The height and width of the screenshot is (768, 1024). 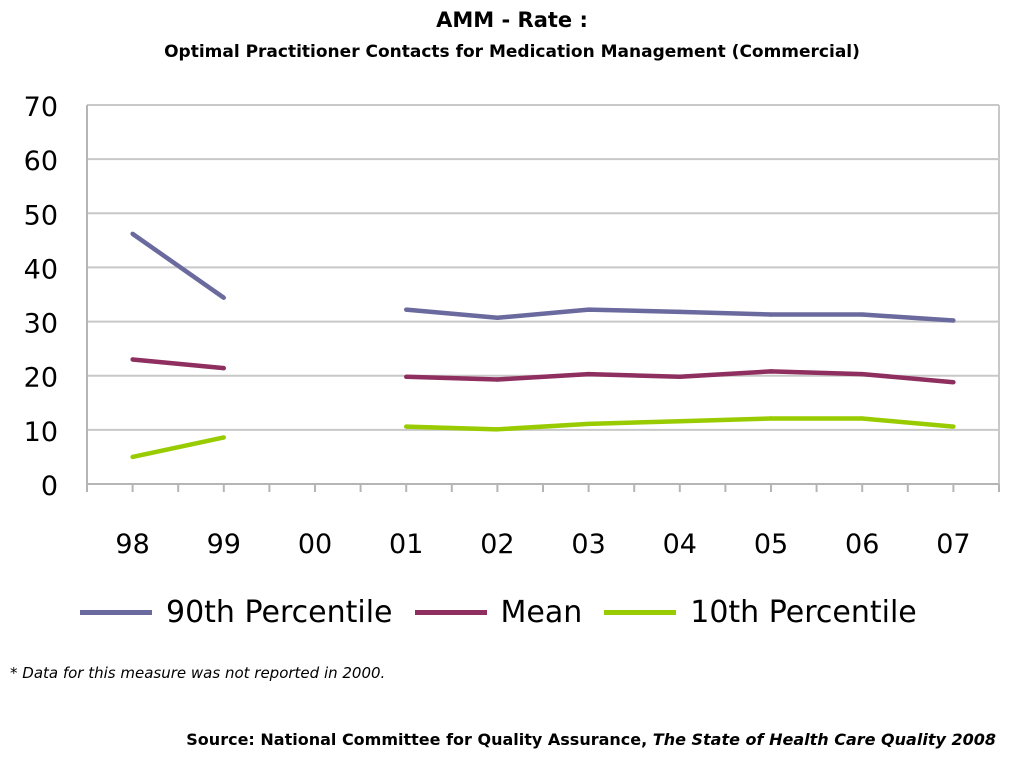 What do you see at coordinates (41, 269) in the screenshot?
I see `y-tick-label-40: 40` at bounding box center [41, 269].